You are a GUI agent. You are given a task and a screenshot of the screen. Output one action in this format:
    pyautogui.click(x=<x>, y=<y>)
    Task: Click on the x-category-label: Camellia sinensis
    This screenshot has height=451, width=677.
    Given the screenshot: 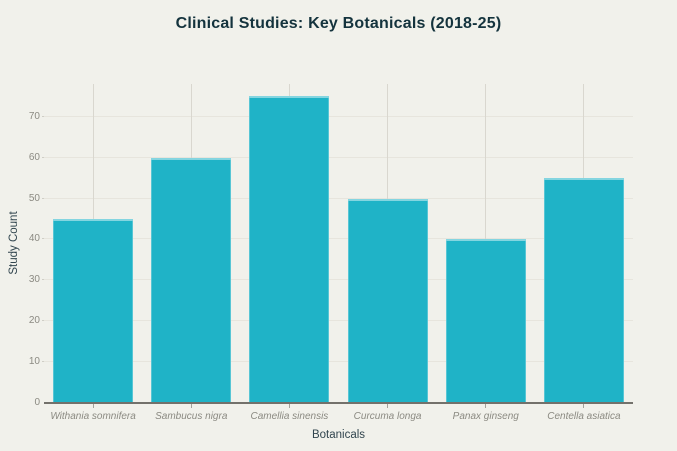 What is the action you would take?
    pyautogui.click(x=289, y=416)
    